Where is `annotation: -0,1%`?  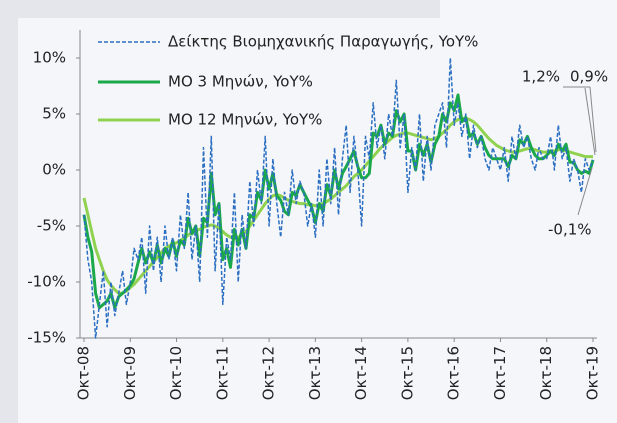 annotation: -0,1% is located at coordinates (570, 230).